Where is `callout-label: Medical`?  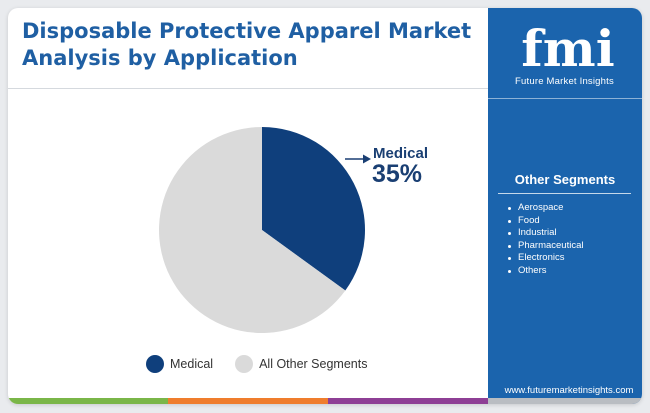 callout-label: Medical is located at coordinates (401, 153).